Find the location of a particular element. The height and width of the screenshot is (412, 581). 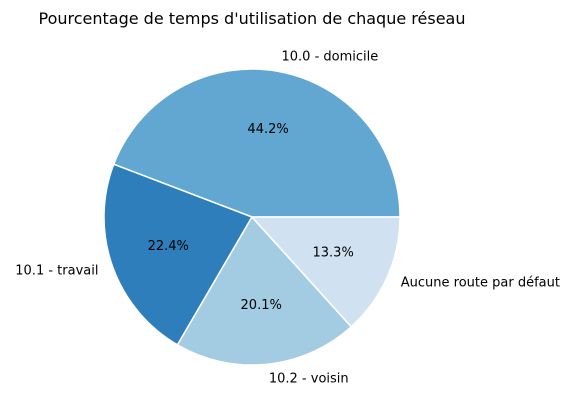

slice-percent-label: 20.1% is located at coordinates (261, 305).